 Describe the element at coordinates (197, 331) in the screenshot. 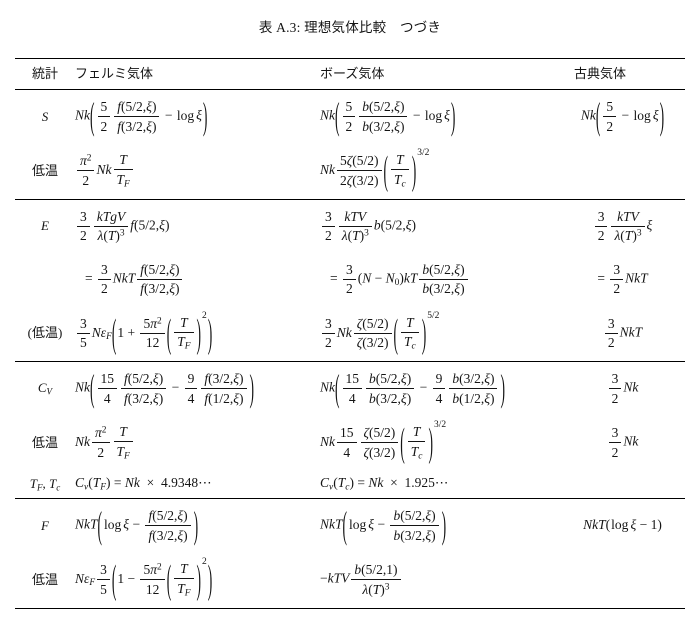

I see `formula-cell-fermi: 3 5 NεF(1 + 5π2 12(T TF) 2)` at that location.